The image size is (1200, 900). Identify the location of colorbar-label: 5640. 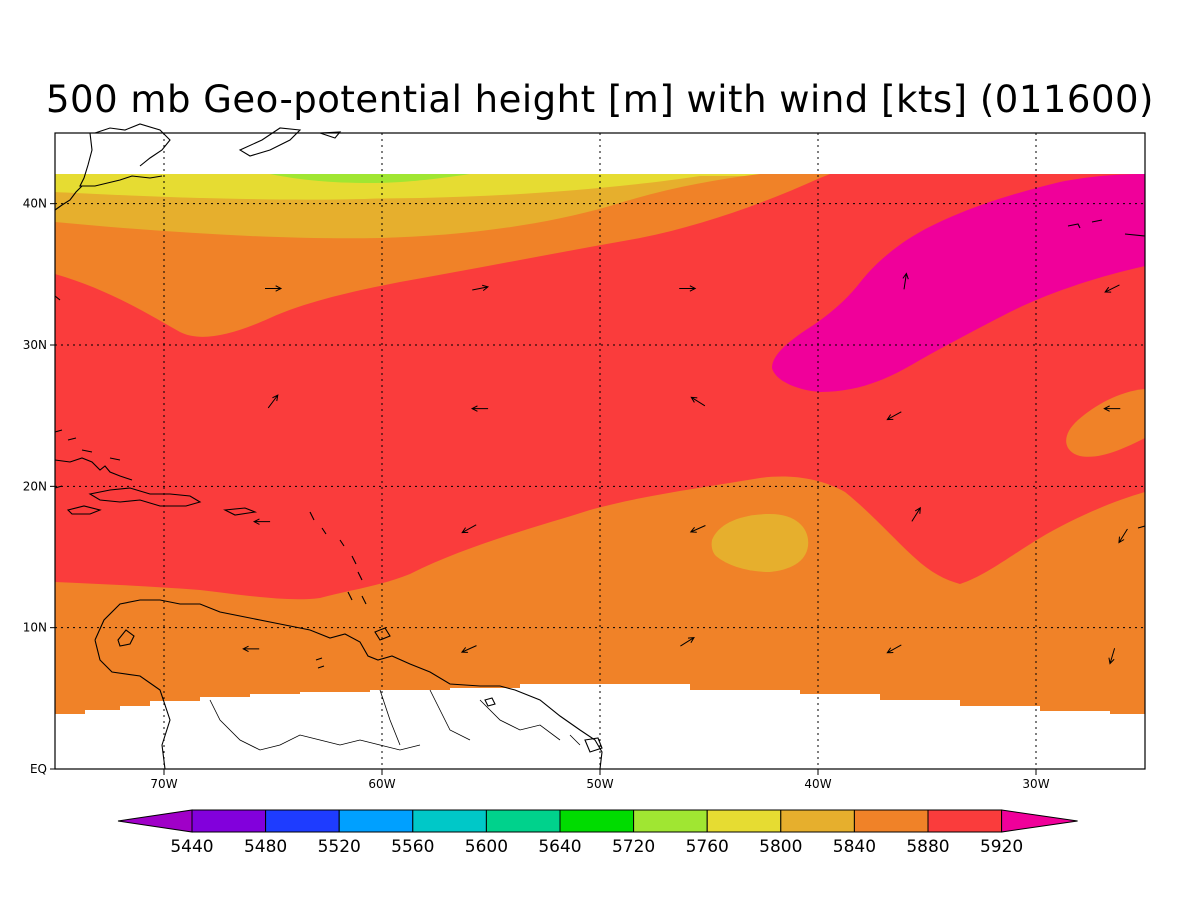
(559, 847).